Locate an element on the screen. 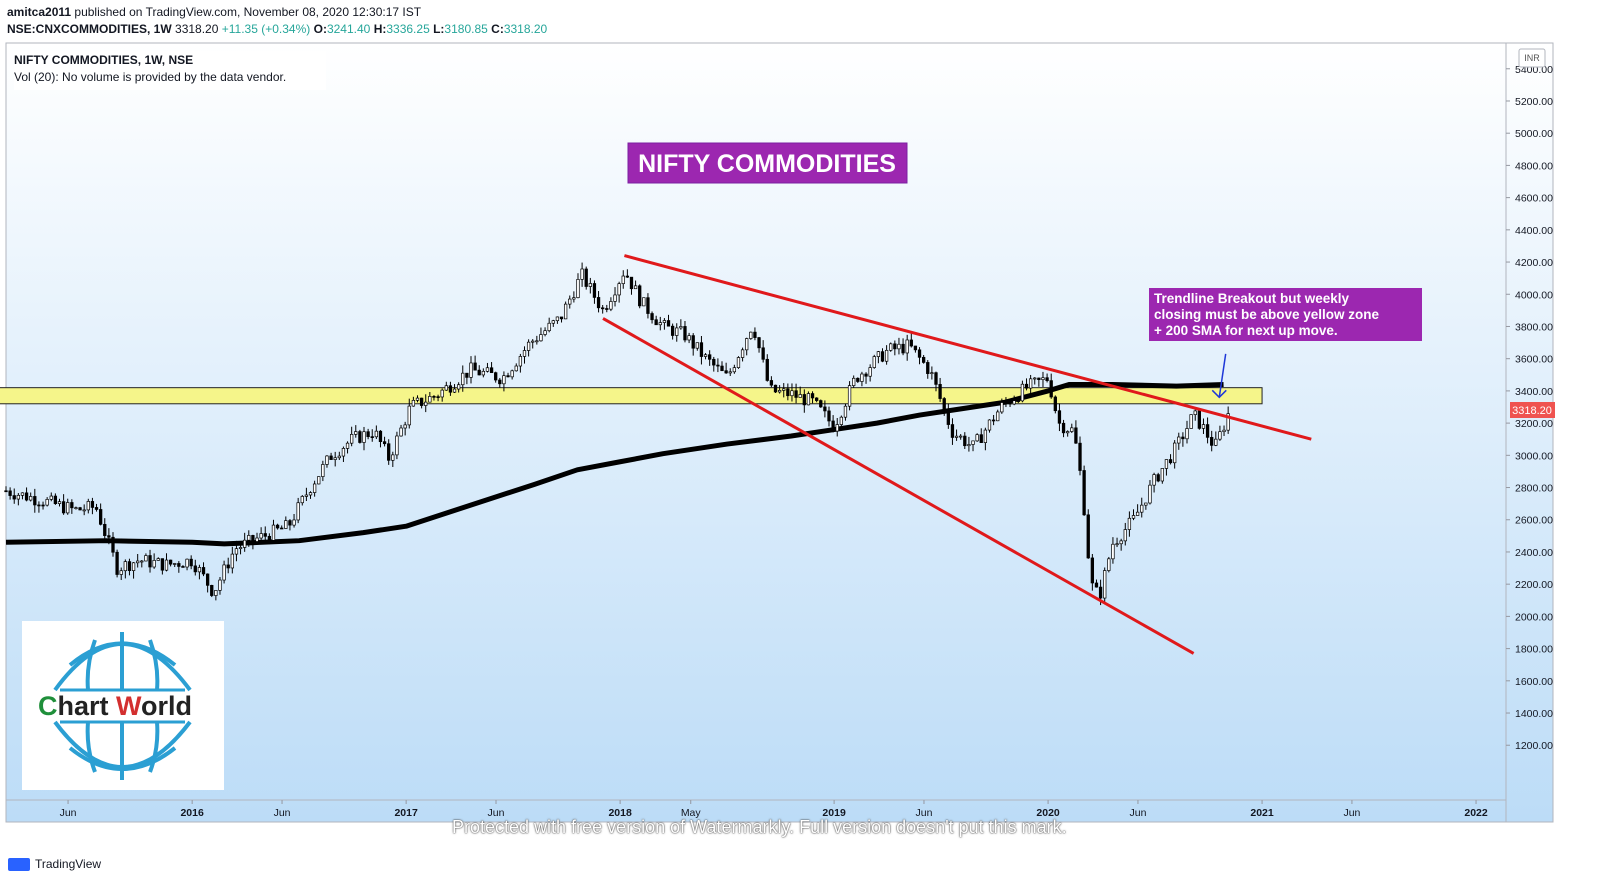 Image resolution: width=1614 pixels, height=885 pixels. legend-title: NIFTY COMMODITIES, 1W, NSE is located at coordinates (104, 60).